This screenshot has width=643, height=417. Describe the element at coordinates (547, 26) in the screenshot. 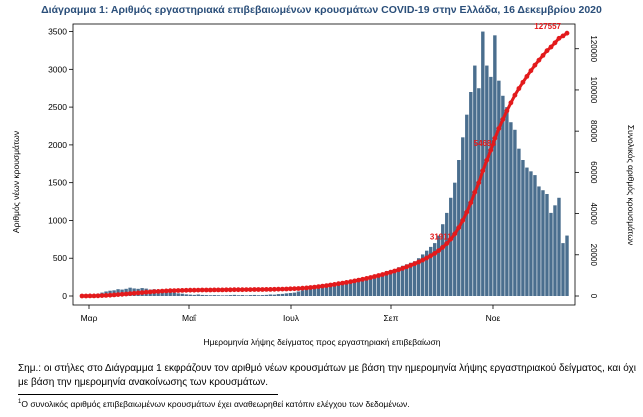

I see `annotation-label: 127557` at that location.